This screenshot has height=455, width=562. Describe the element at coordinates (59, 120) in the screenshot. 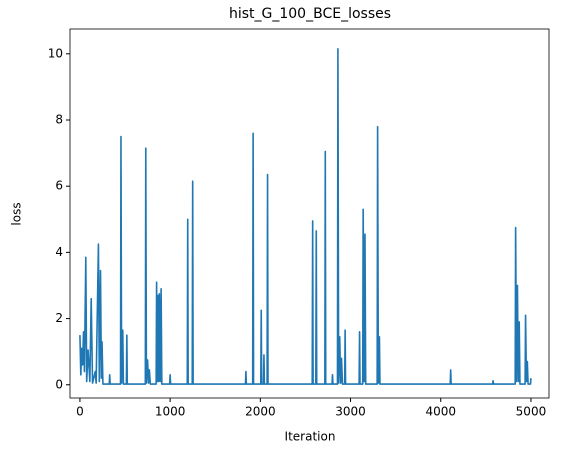

I see `y-tick-label: 8` at that location.